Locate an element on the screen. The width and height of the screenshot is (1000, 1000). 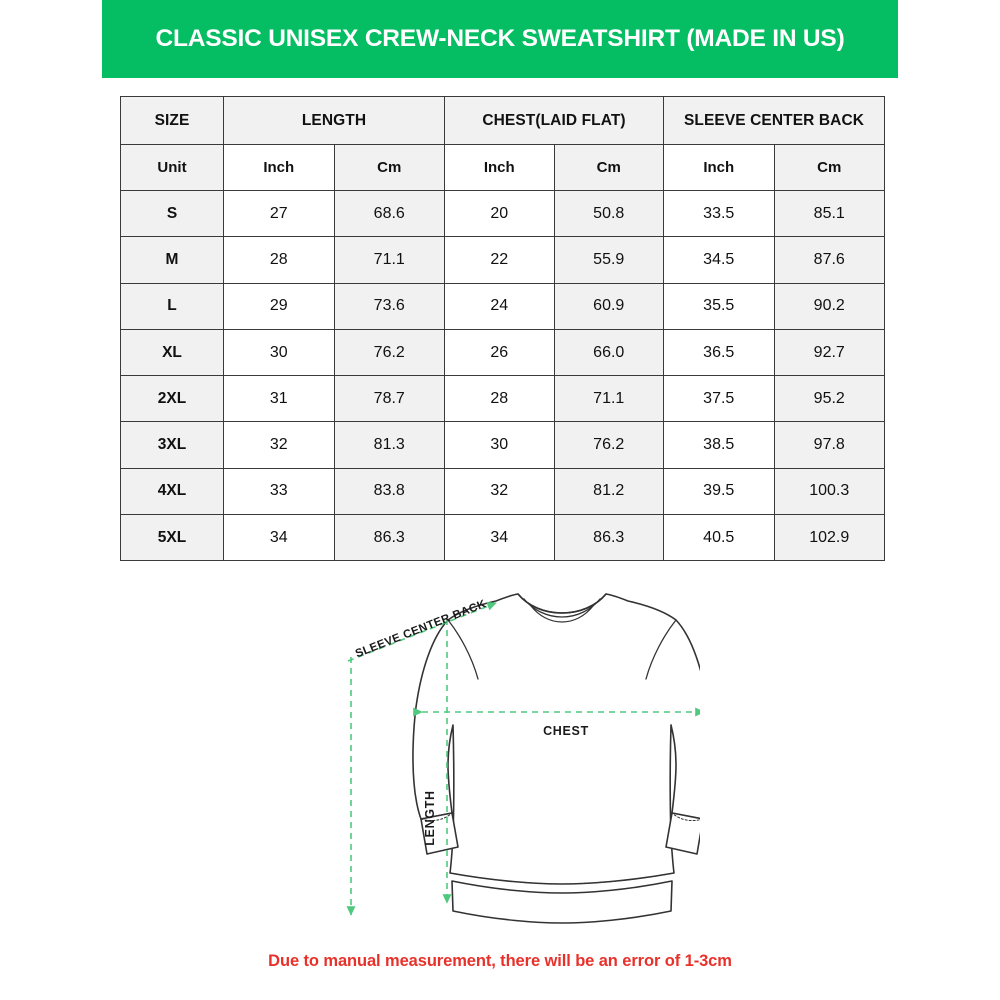
table-row: M 28 71.1 22 55.9 34.5 87.6 is located at coordinates (502, 260).